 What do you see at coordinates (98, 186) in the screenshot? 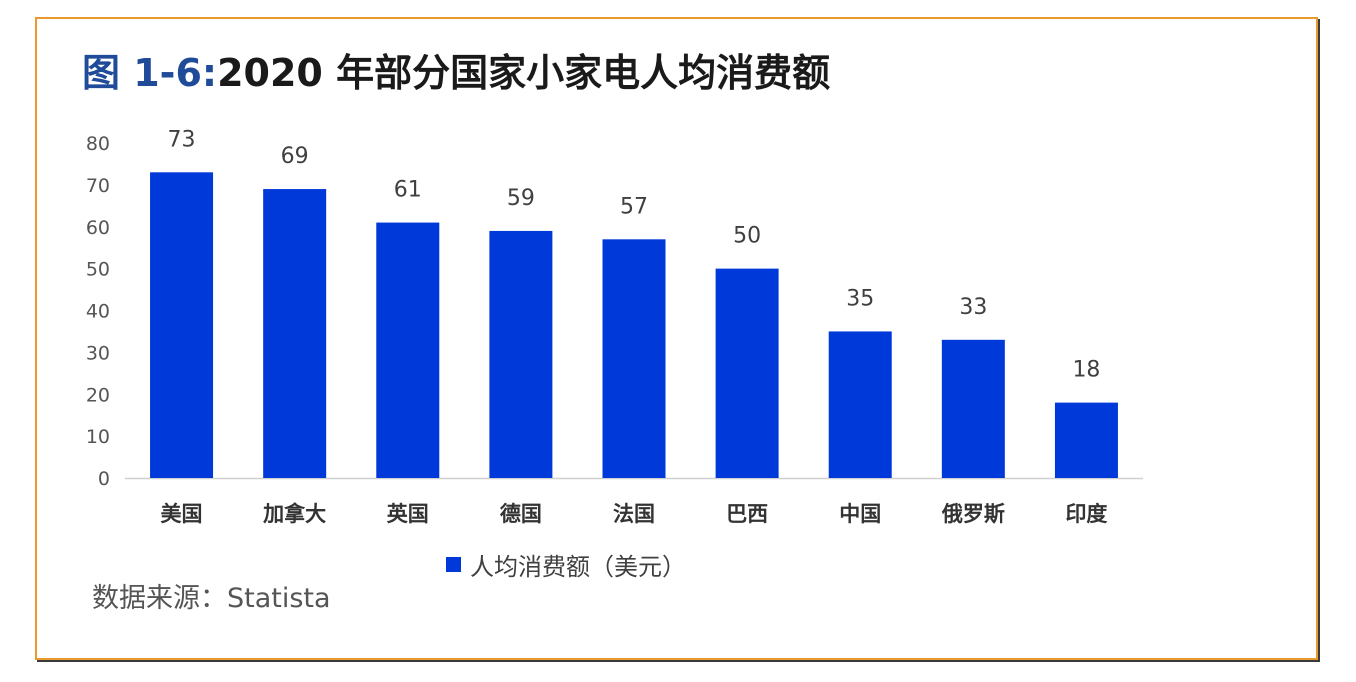
I see `y-tick-label: 70` at bounding box center [98, 186].